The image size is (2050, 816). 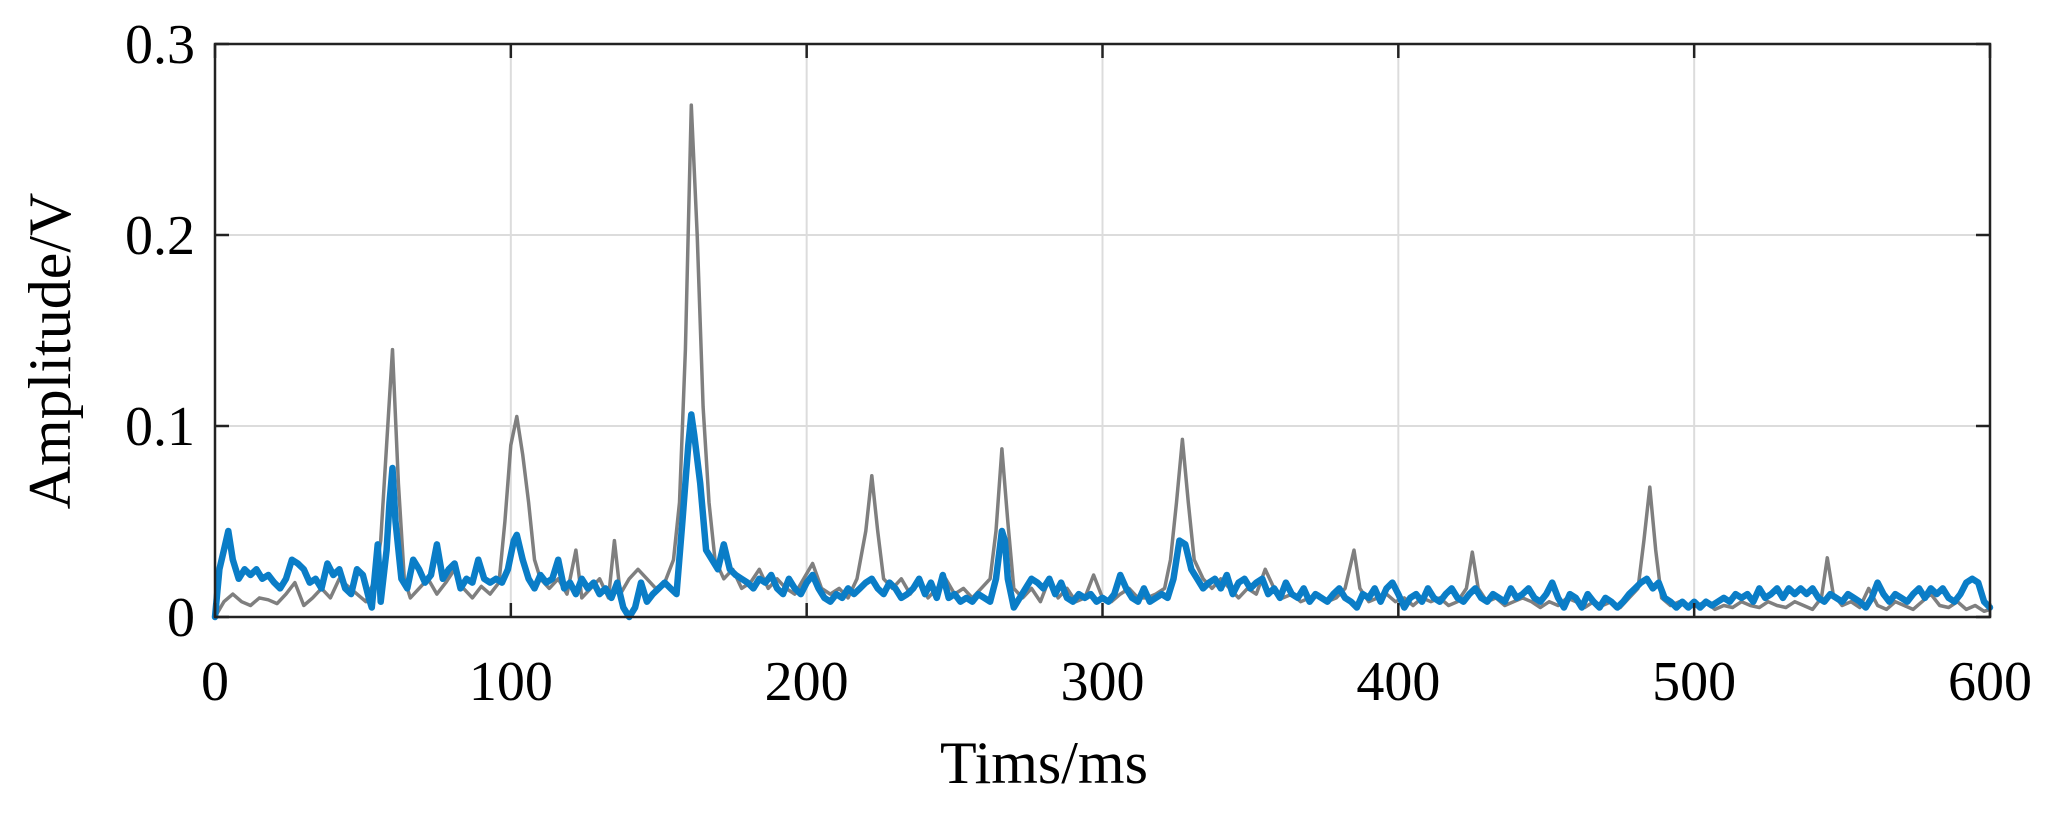 What do you see at coordinates (160, 236) in the screenshot?
I see `y-tick-label-2: 0.2` at bounding box center [160, 236].